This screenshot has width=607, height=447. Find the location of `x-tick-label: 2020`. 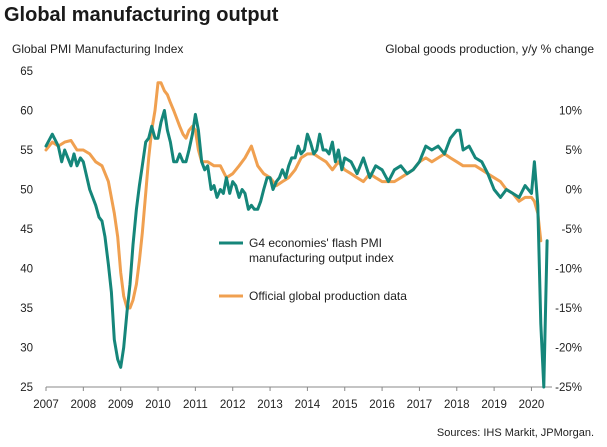

x-tick-label: 2020 is located at coordinates (532, 405).